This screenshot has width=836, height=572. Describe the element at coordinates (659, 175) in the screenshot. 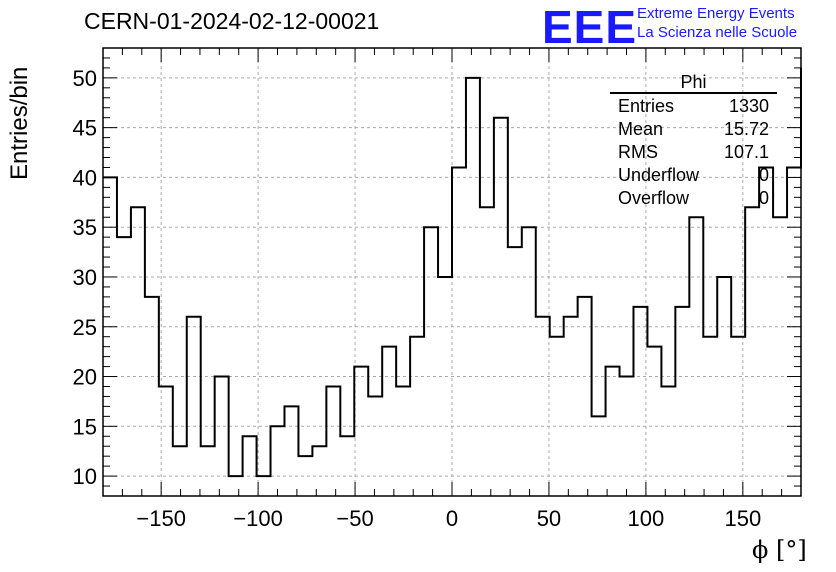

I see `stats-label: Underflow` at that location.